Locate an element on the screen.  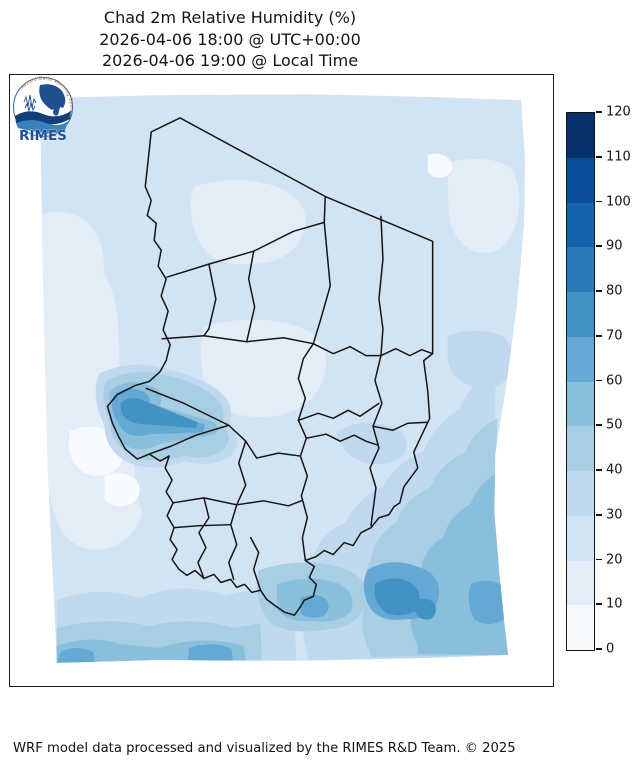
contour-60-southeast-b is located at coordinates (489, 602).